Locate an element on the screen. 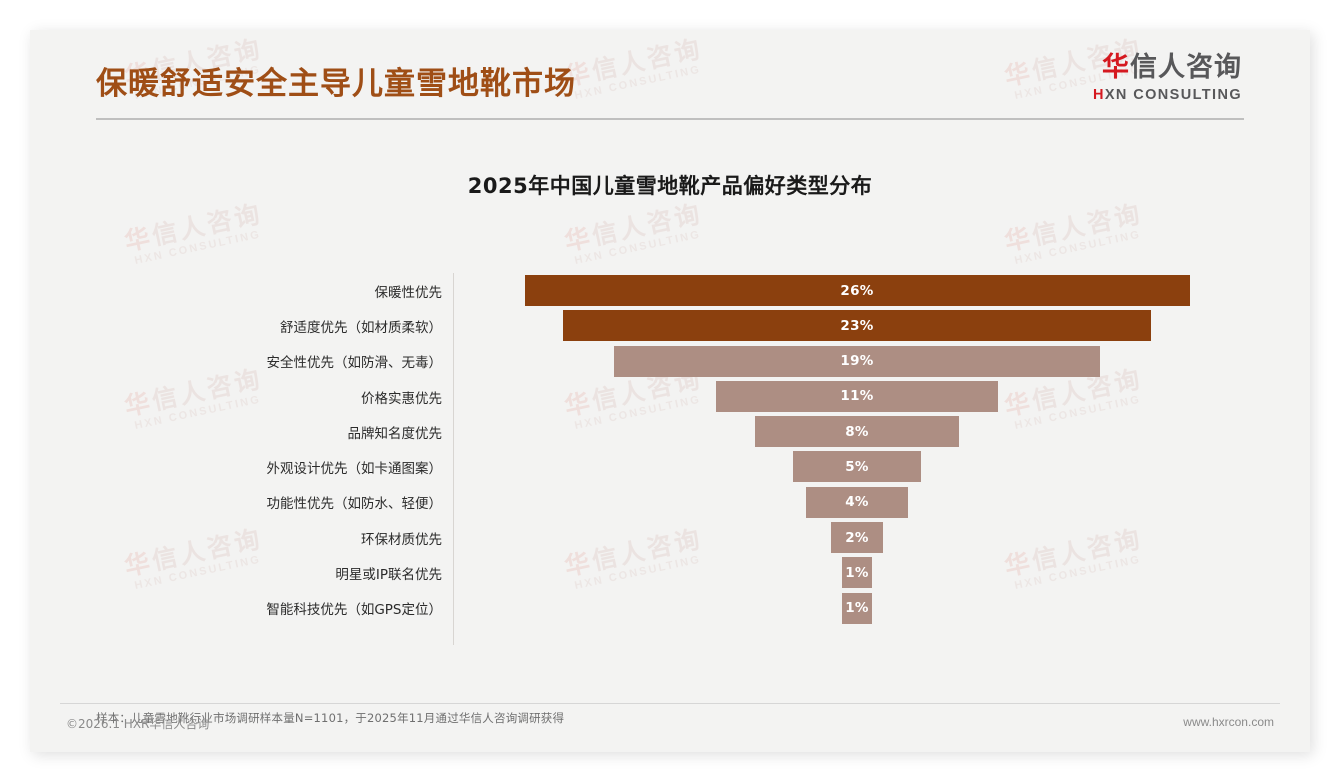 This screenshot has width=1340, height=780. data-bar: 5% is located at coordinates (857, 467).